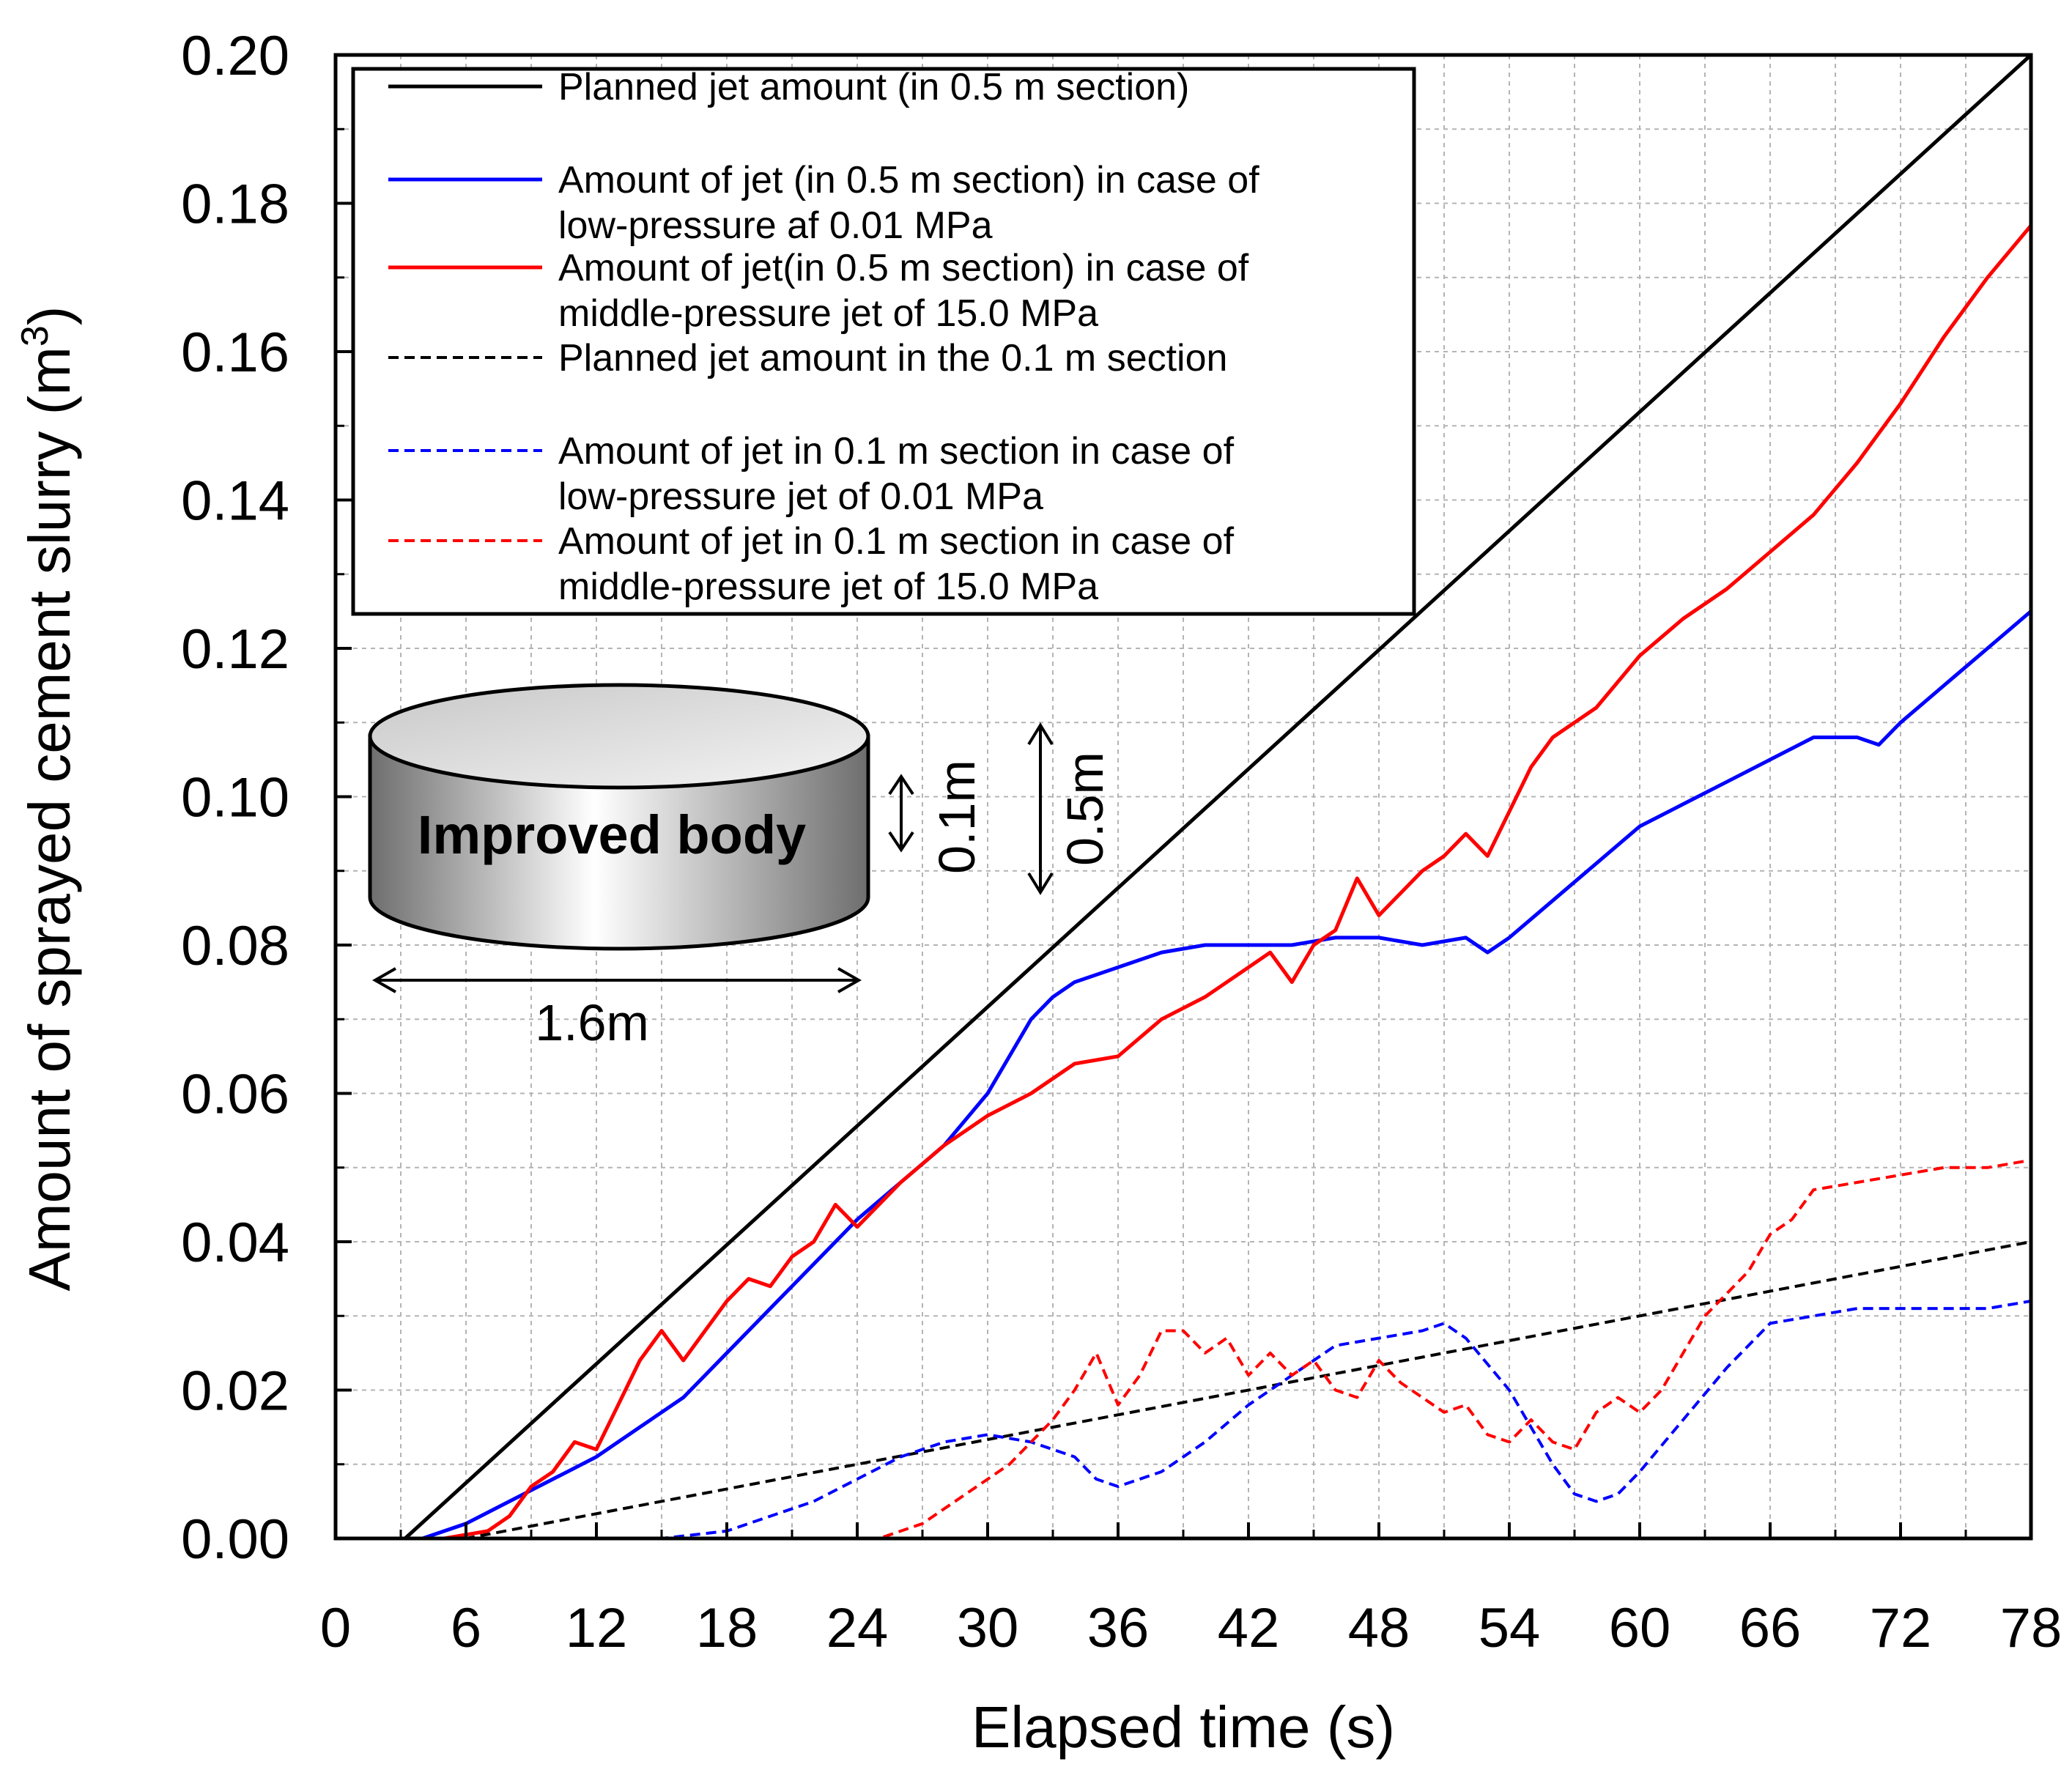 The width and height of the screenshot is (2072, 1778). I want to click on y-tick-label: 0.04, so click(235, 1243).